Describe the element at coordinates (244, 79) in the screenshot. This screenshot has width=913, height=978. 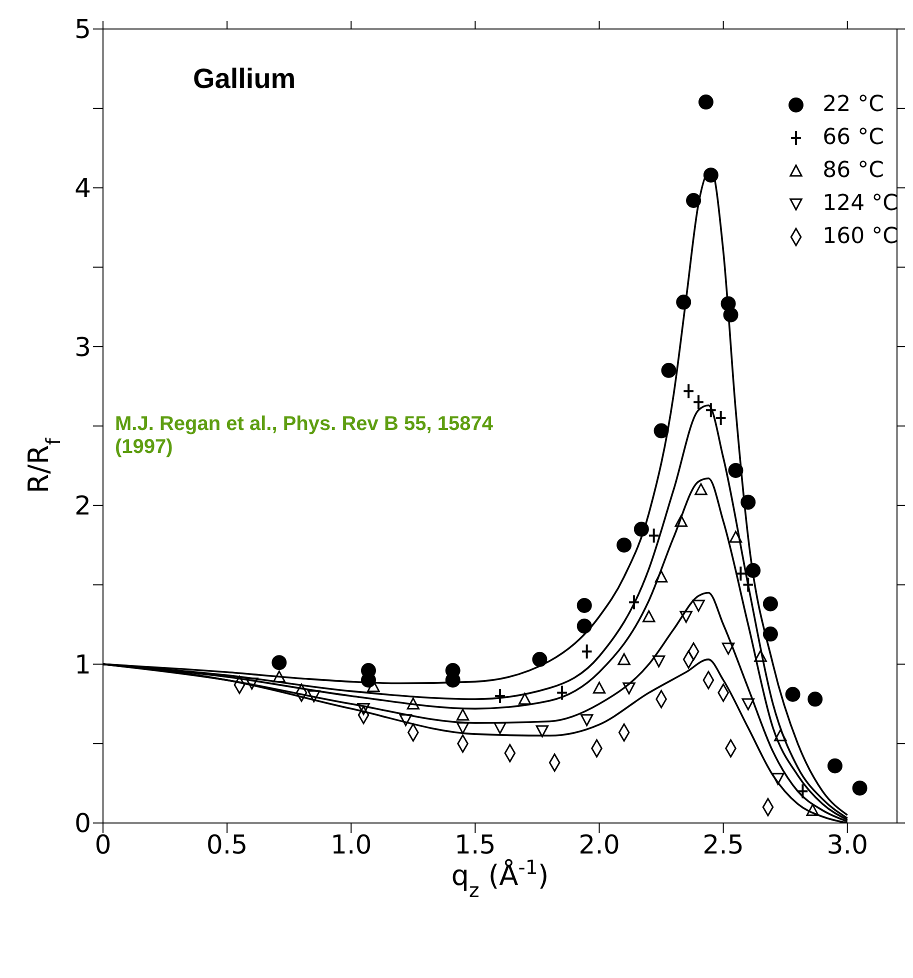
I see `annotation: Gallium` at that location.